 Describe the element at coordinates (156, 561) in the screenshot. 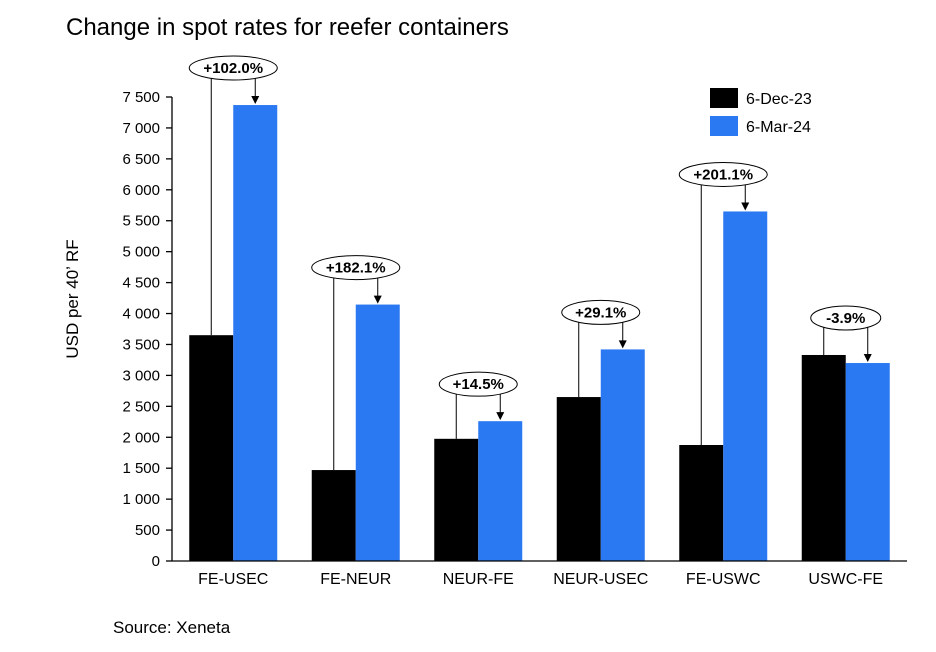

I see `y-tick-label: 0` at that location.